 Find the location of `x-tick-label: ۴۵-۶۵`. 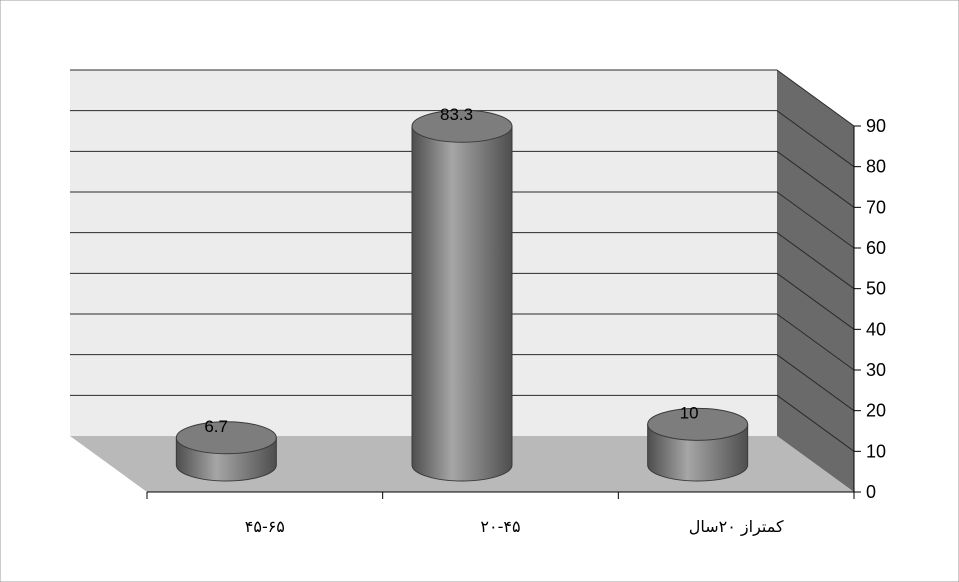

x-tick-label: ۴۵-۶۵ is located at coordinates (265, 526).